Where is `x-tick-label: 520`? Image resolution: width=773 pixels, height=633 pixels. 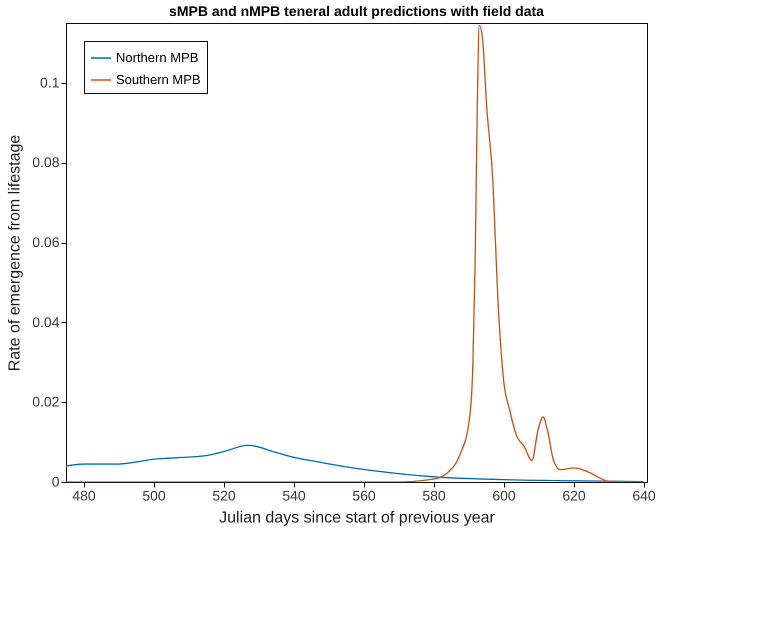 x-tick-label: 520 is located at coordinates (224, 496).